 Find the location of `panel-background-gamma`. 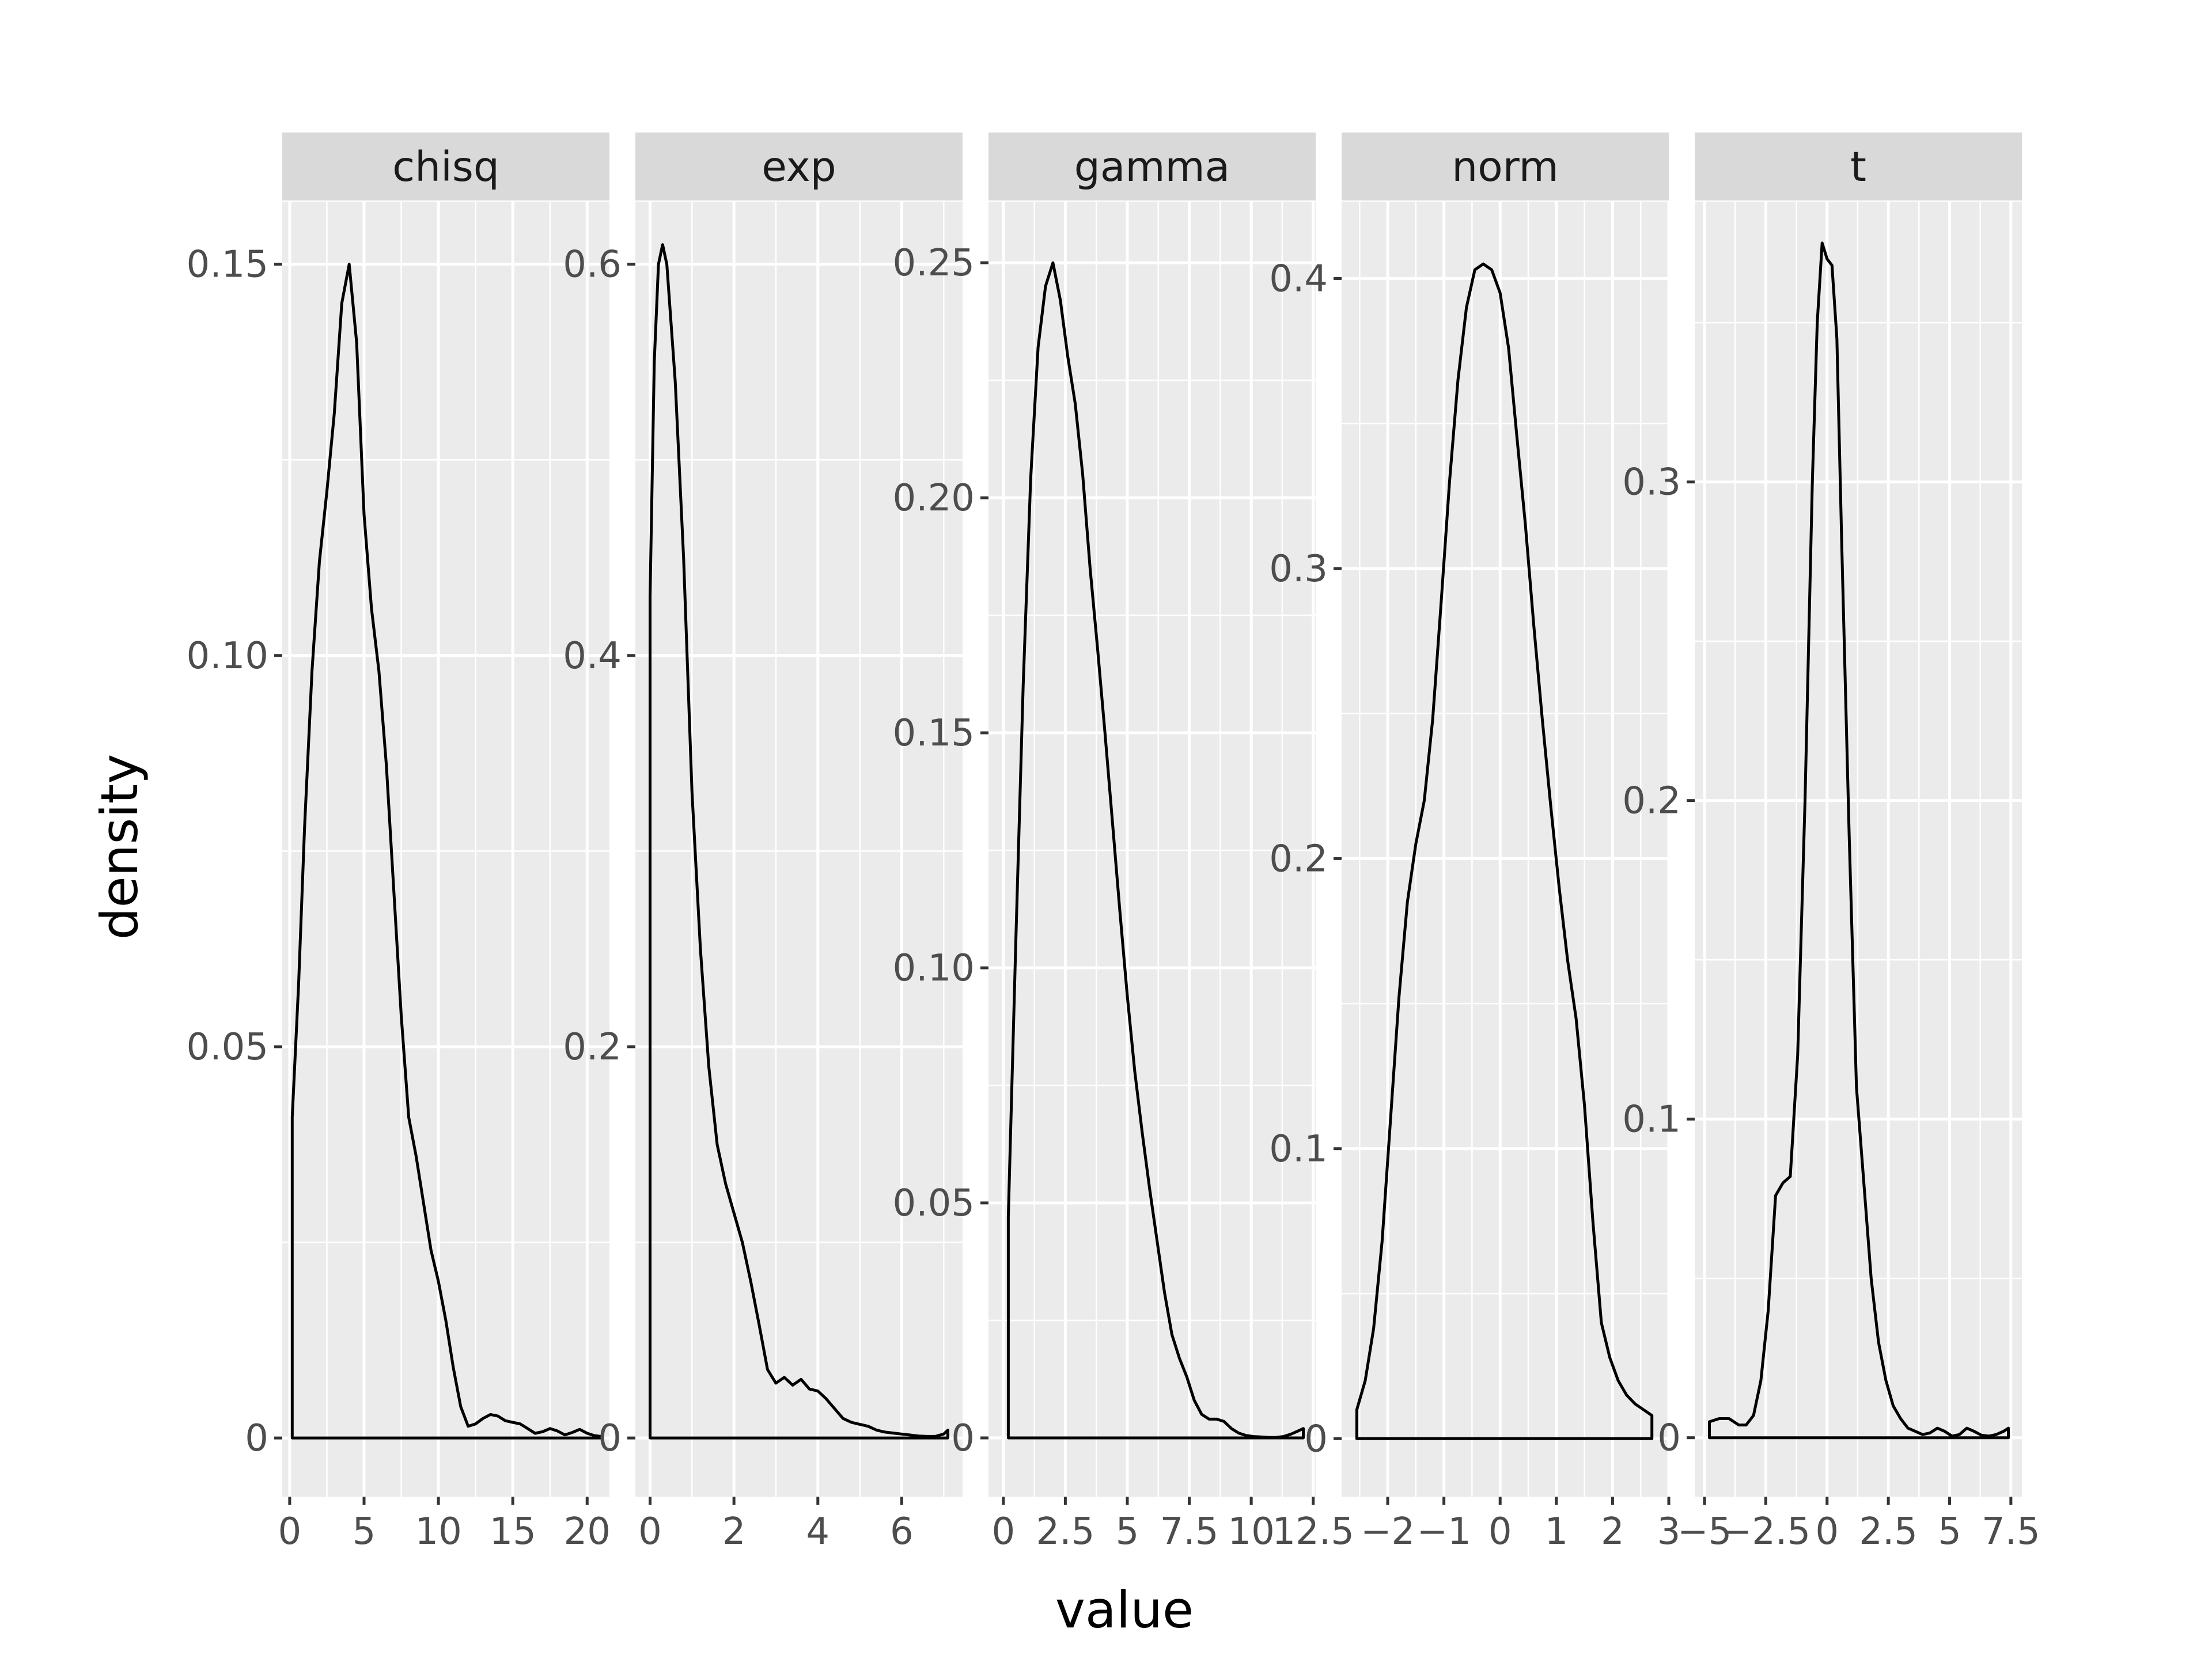

panel-background-gamma is located at coordinates (1152, 850).